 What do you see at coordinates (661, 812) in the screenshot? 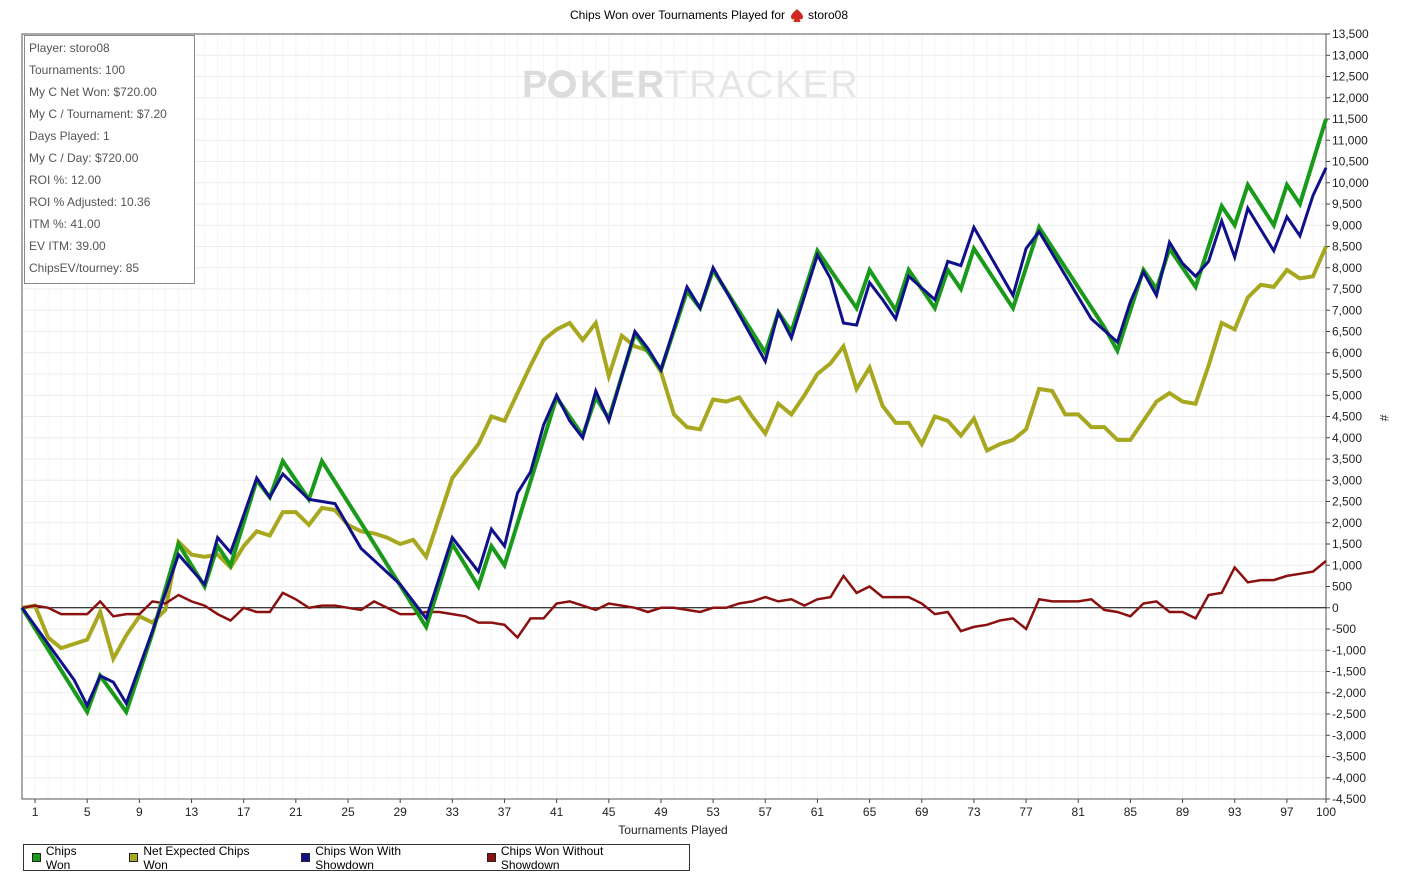
I see `x-tick-label: 49` at bounding box center [661, 812].